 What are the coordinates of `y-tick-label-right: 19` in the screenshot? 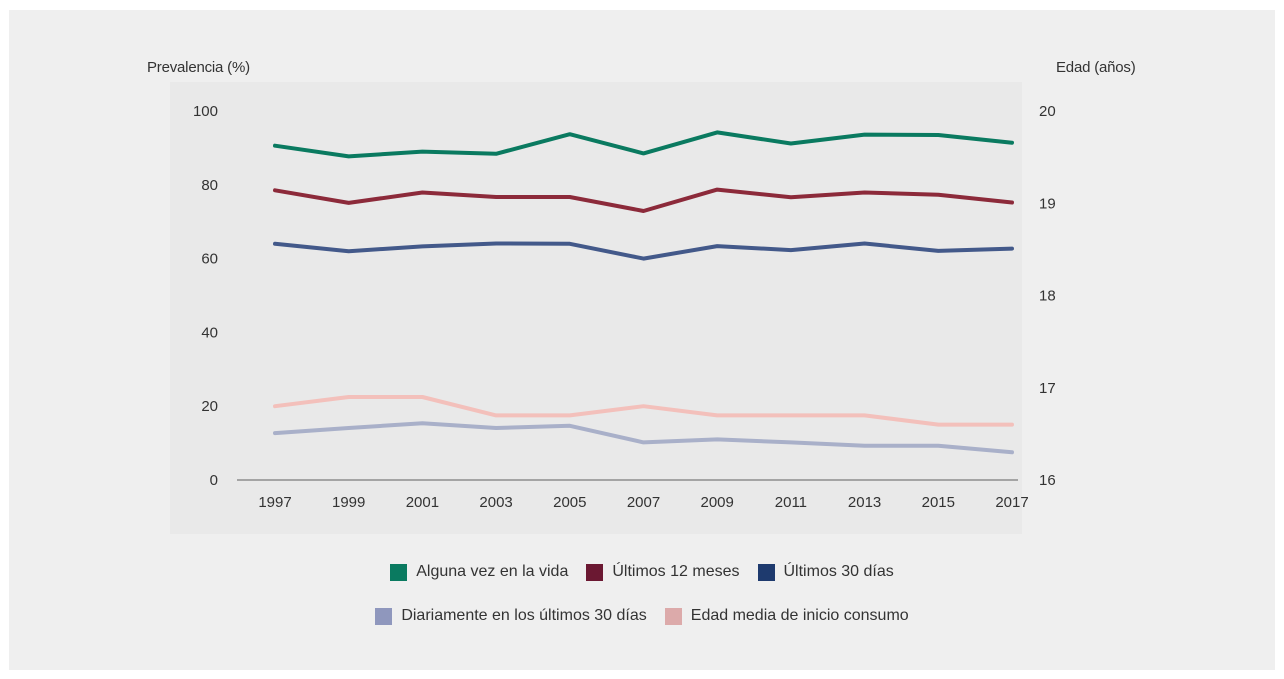 It's located at (1047, 203).